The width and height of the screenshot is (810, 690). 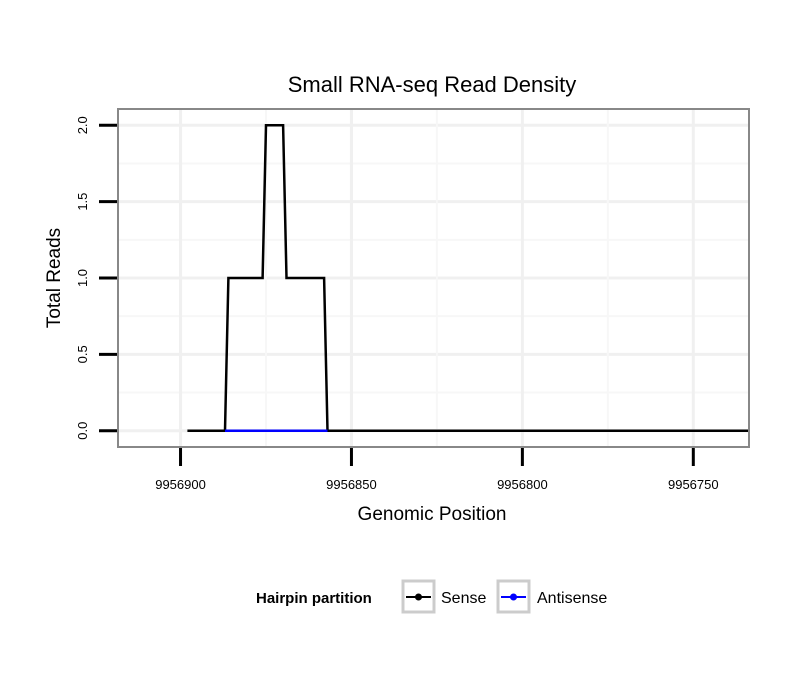 I want to click on y-tick-label-3: 1.5, so click(x=82, y=202).